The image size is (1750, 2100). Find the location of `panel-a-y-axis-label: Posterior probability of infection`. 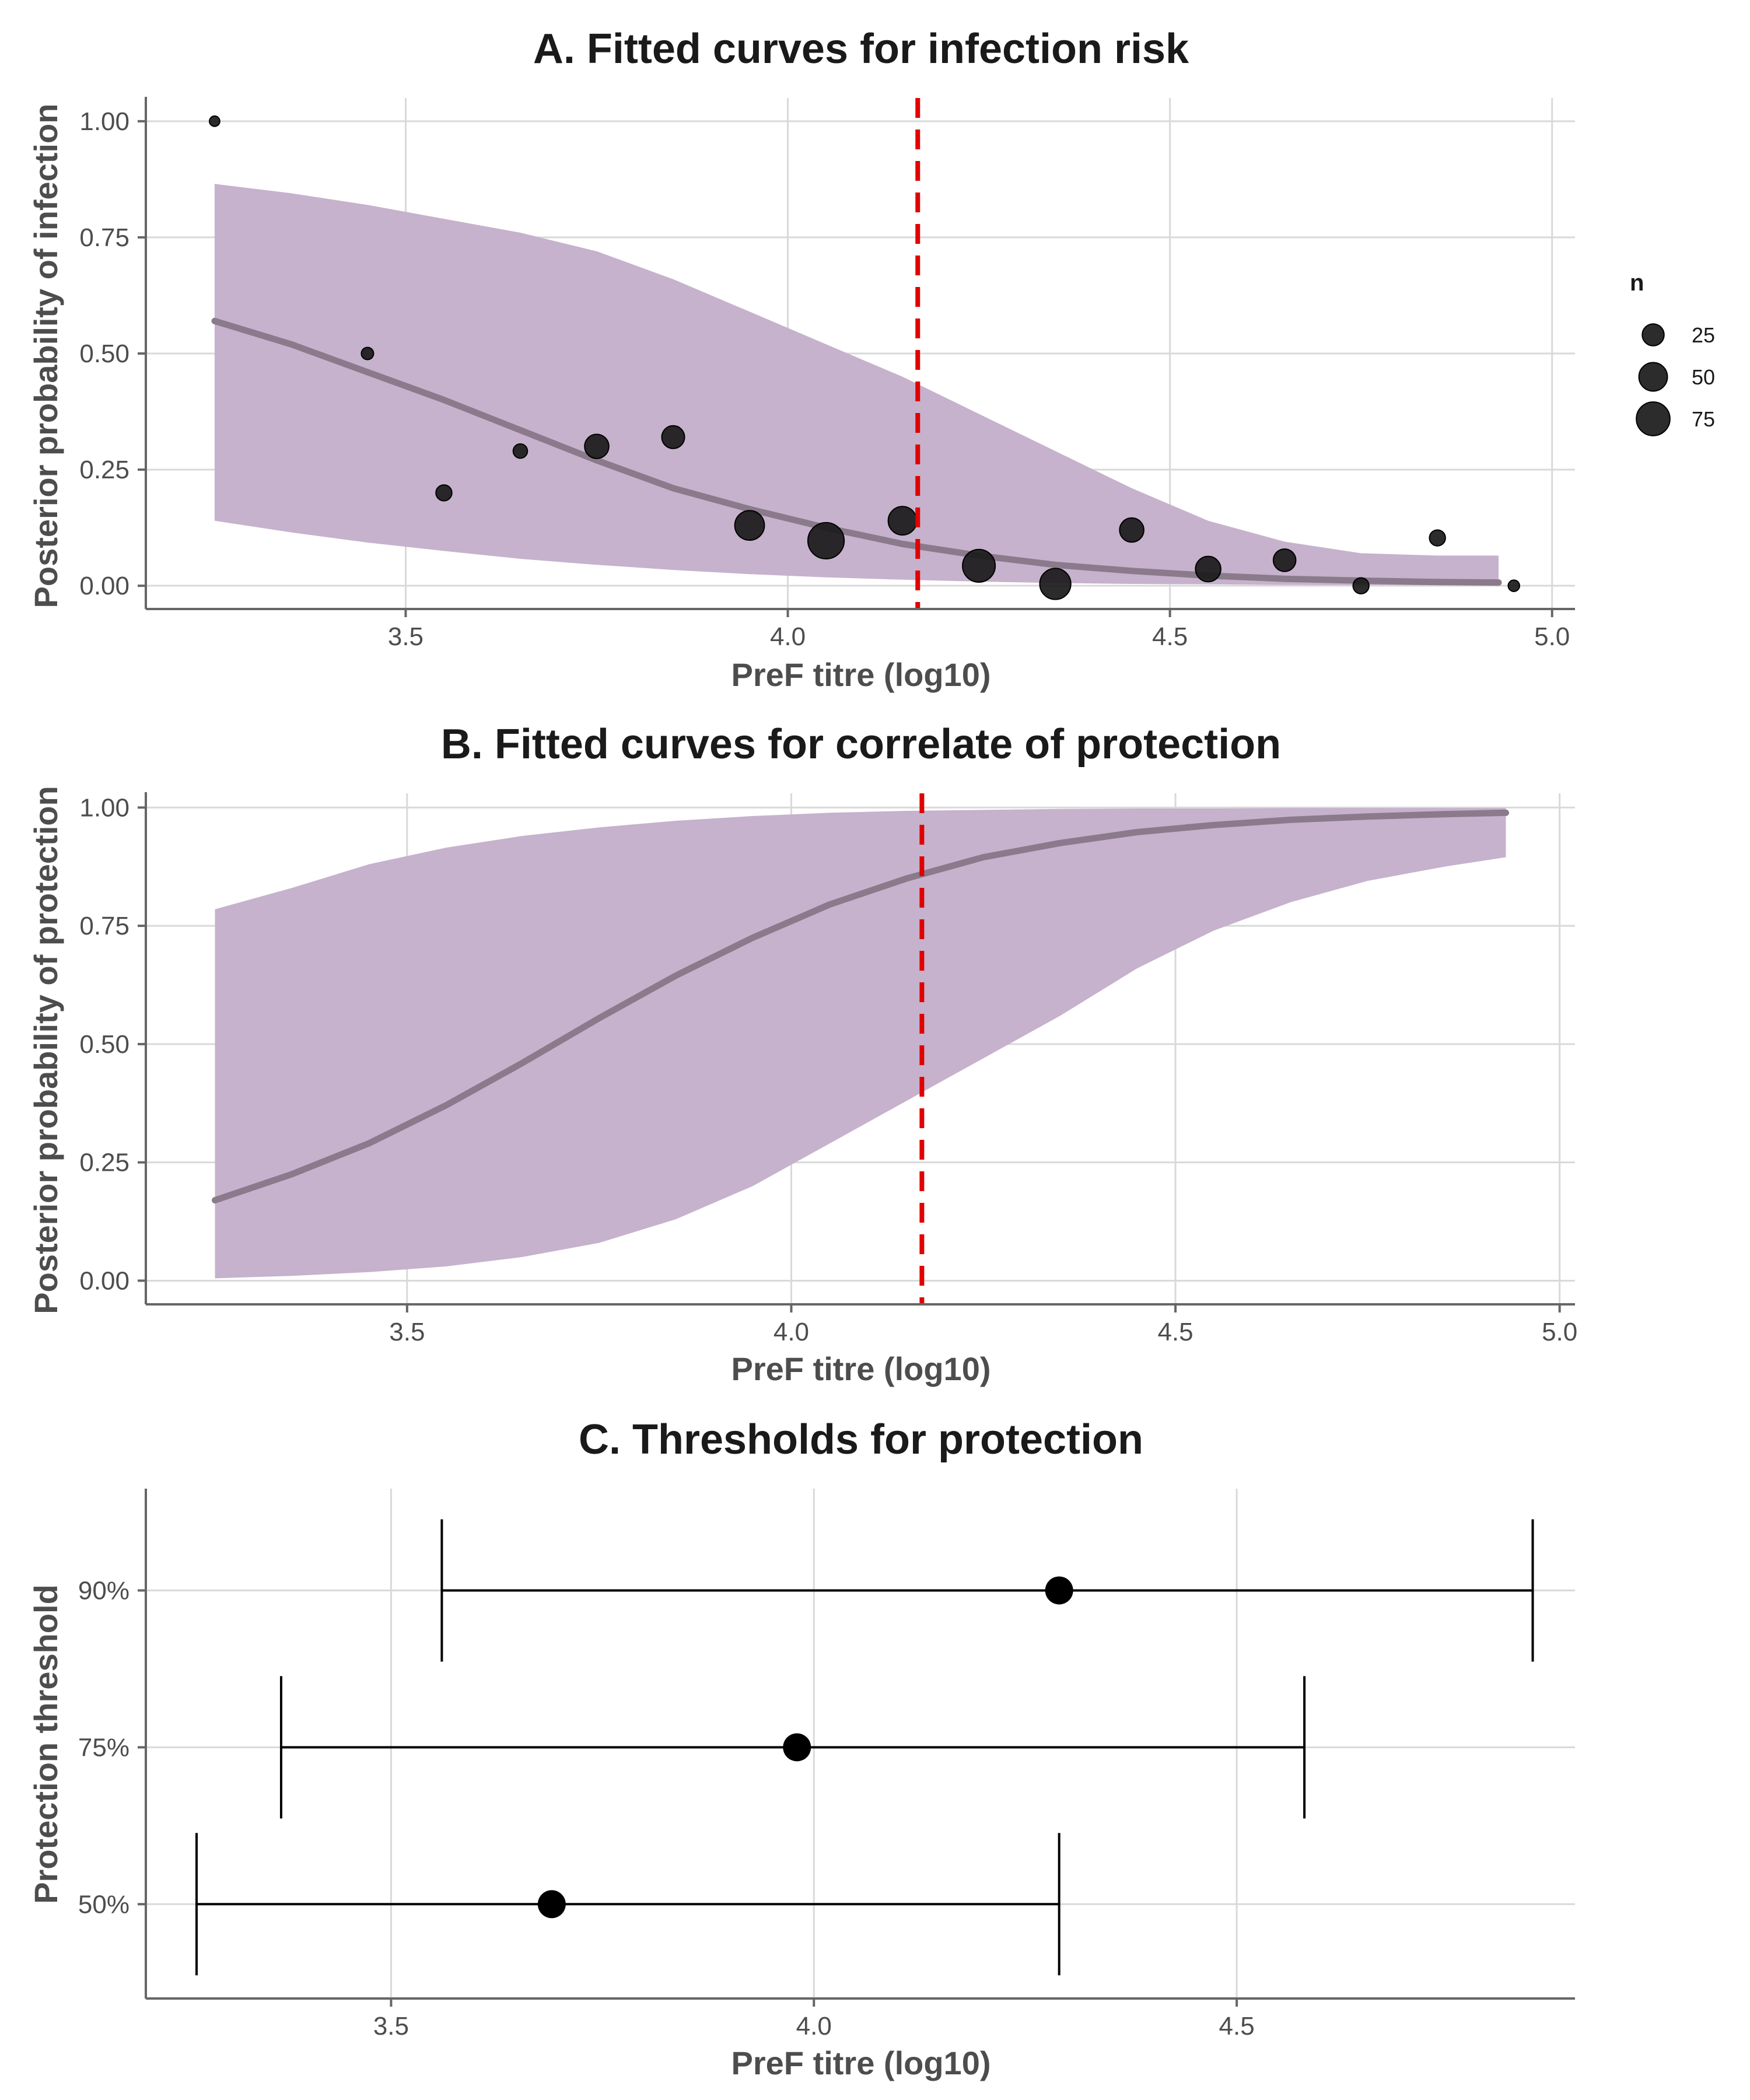

panel-a-y-axis-label: Posterior probability of infection is located at coordinates (45, 356).